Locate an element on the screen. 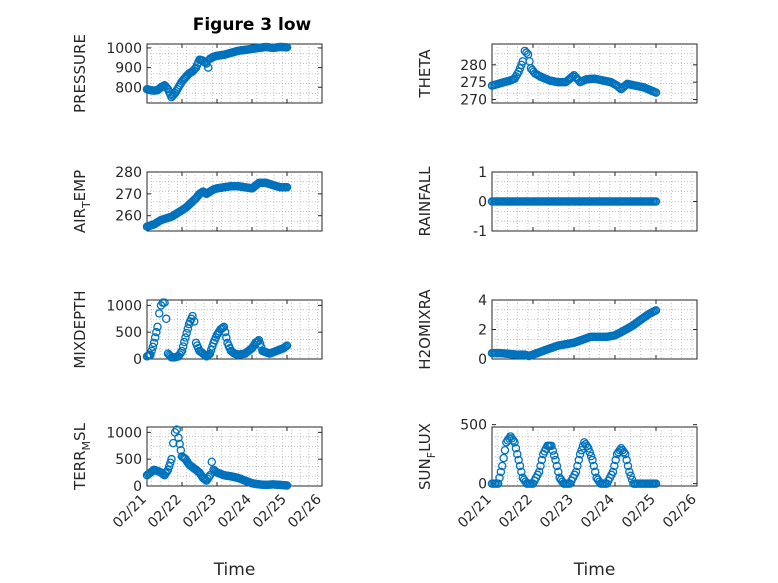 The image size is (778, 583). subplot-5: 0 500 1000 MIXDEPTH is located at coordinates (196, 329).